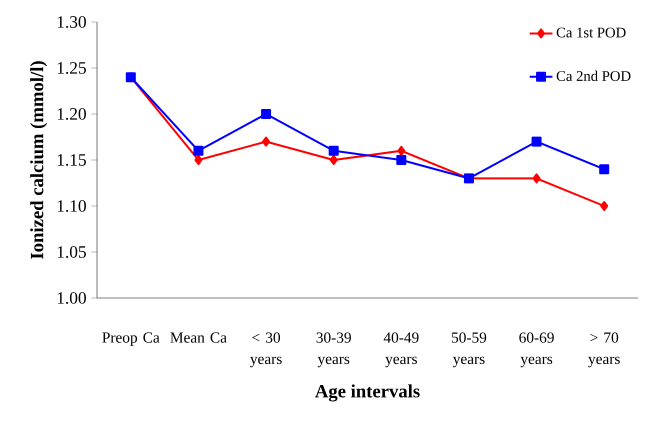 This screenshot has width=652, height=422. I want to click on x-tick-label: 60-69 years, so click(536, 350).